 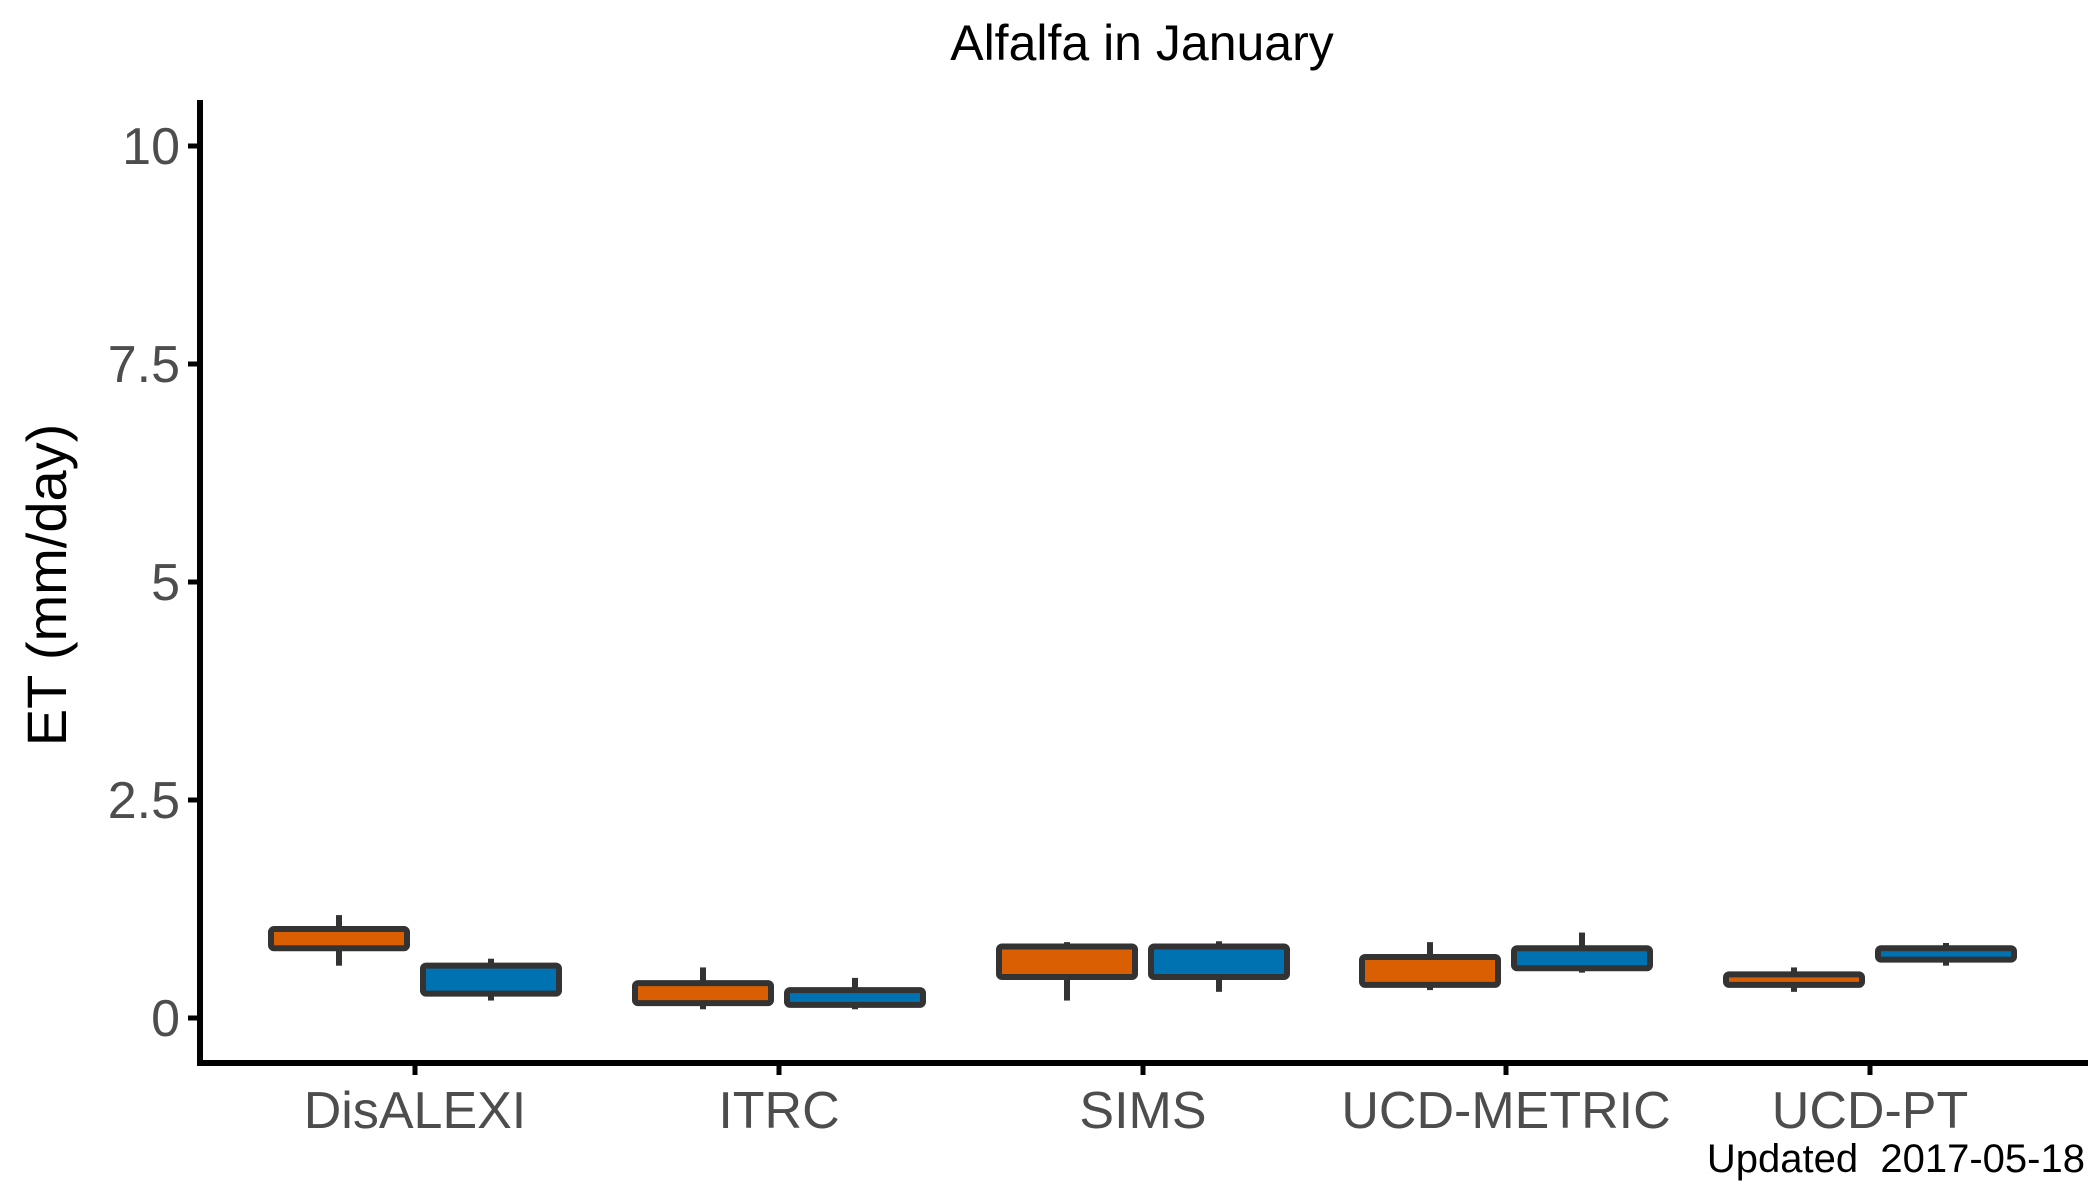 What do you see at coordinates (1142, 1111) in the screenshot?
I see `x-tick-label: SIMS` at bounding box center [1142, 1111].